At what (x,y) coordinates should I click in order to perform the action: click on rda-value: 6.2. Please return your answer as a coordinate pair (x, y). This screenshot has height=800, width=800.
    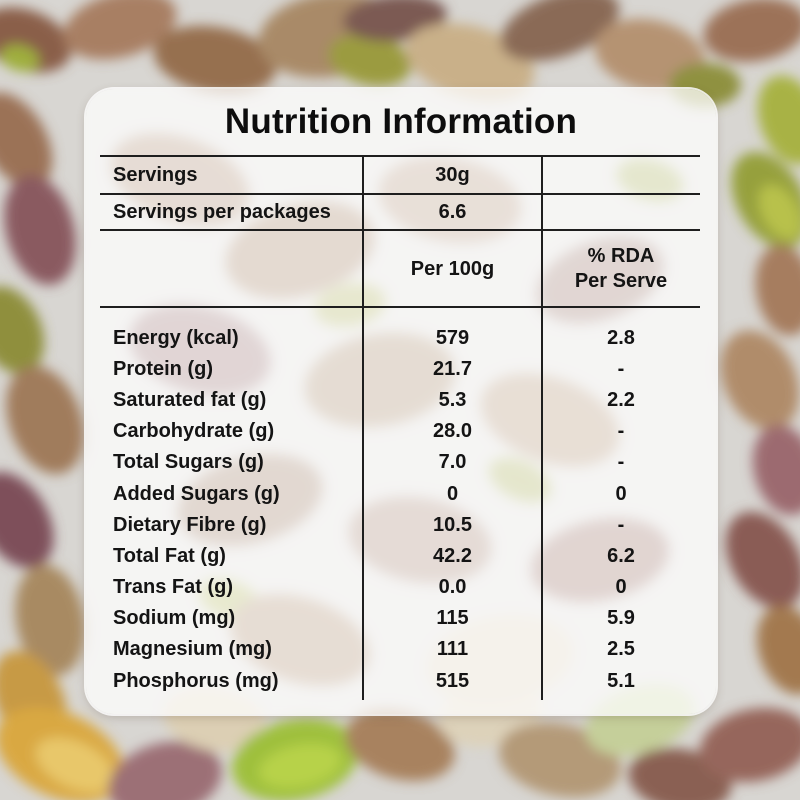
    Looking at the image, I should click on (621, 555).